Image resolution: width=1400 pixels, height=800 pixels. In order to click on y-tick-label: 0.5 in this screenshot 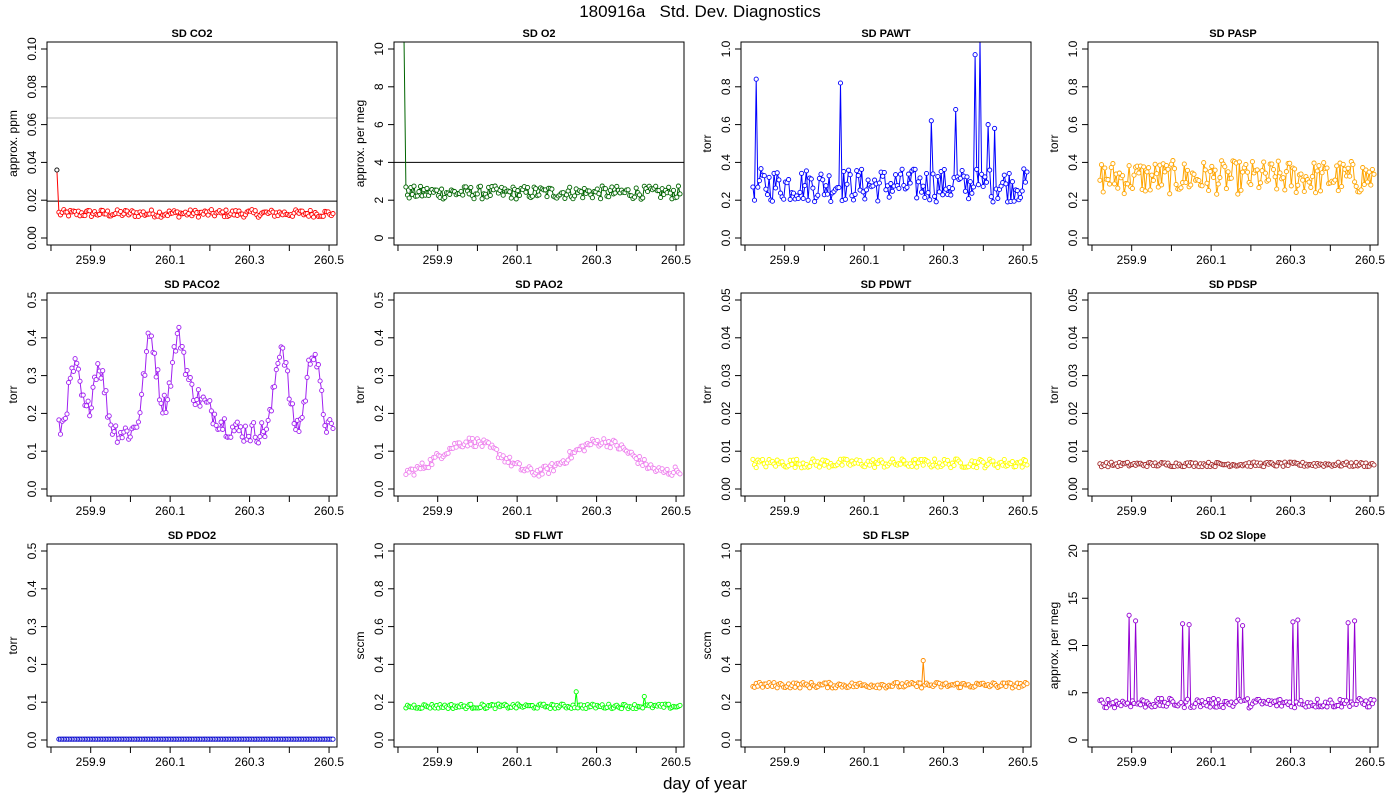, I will do `click(32, 299)`.